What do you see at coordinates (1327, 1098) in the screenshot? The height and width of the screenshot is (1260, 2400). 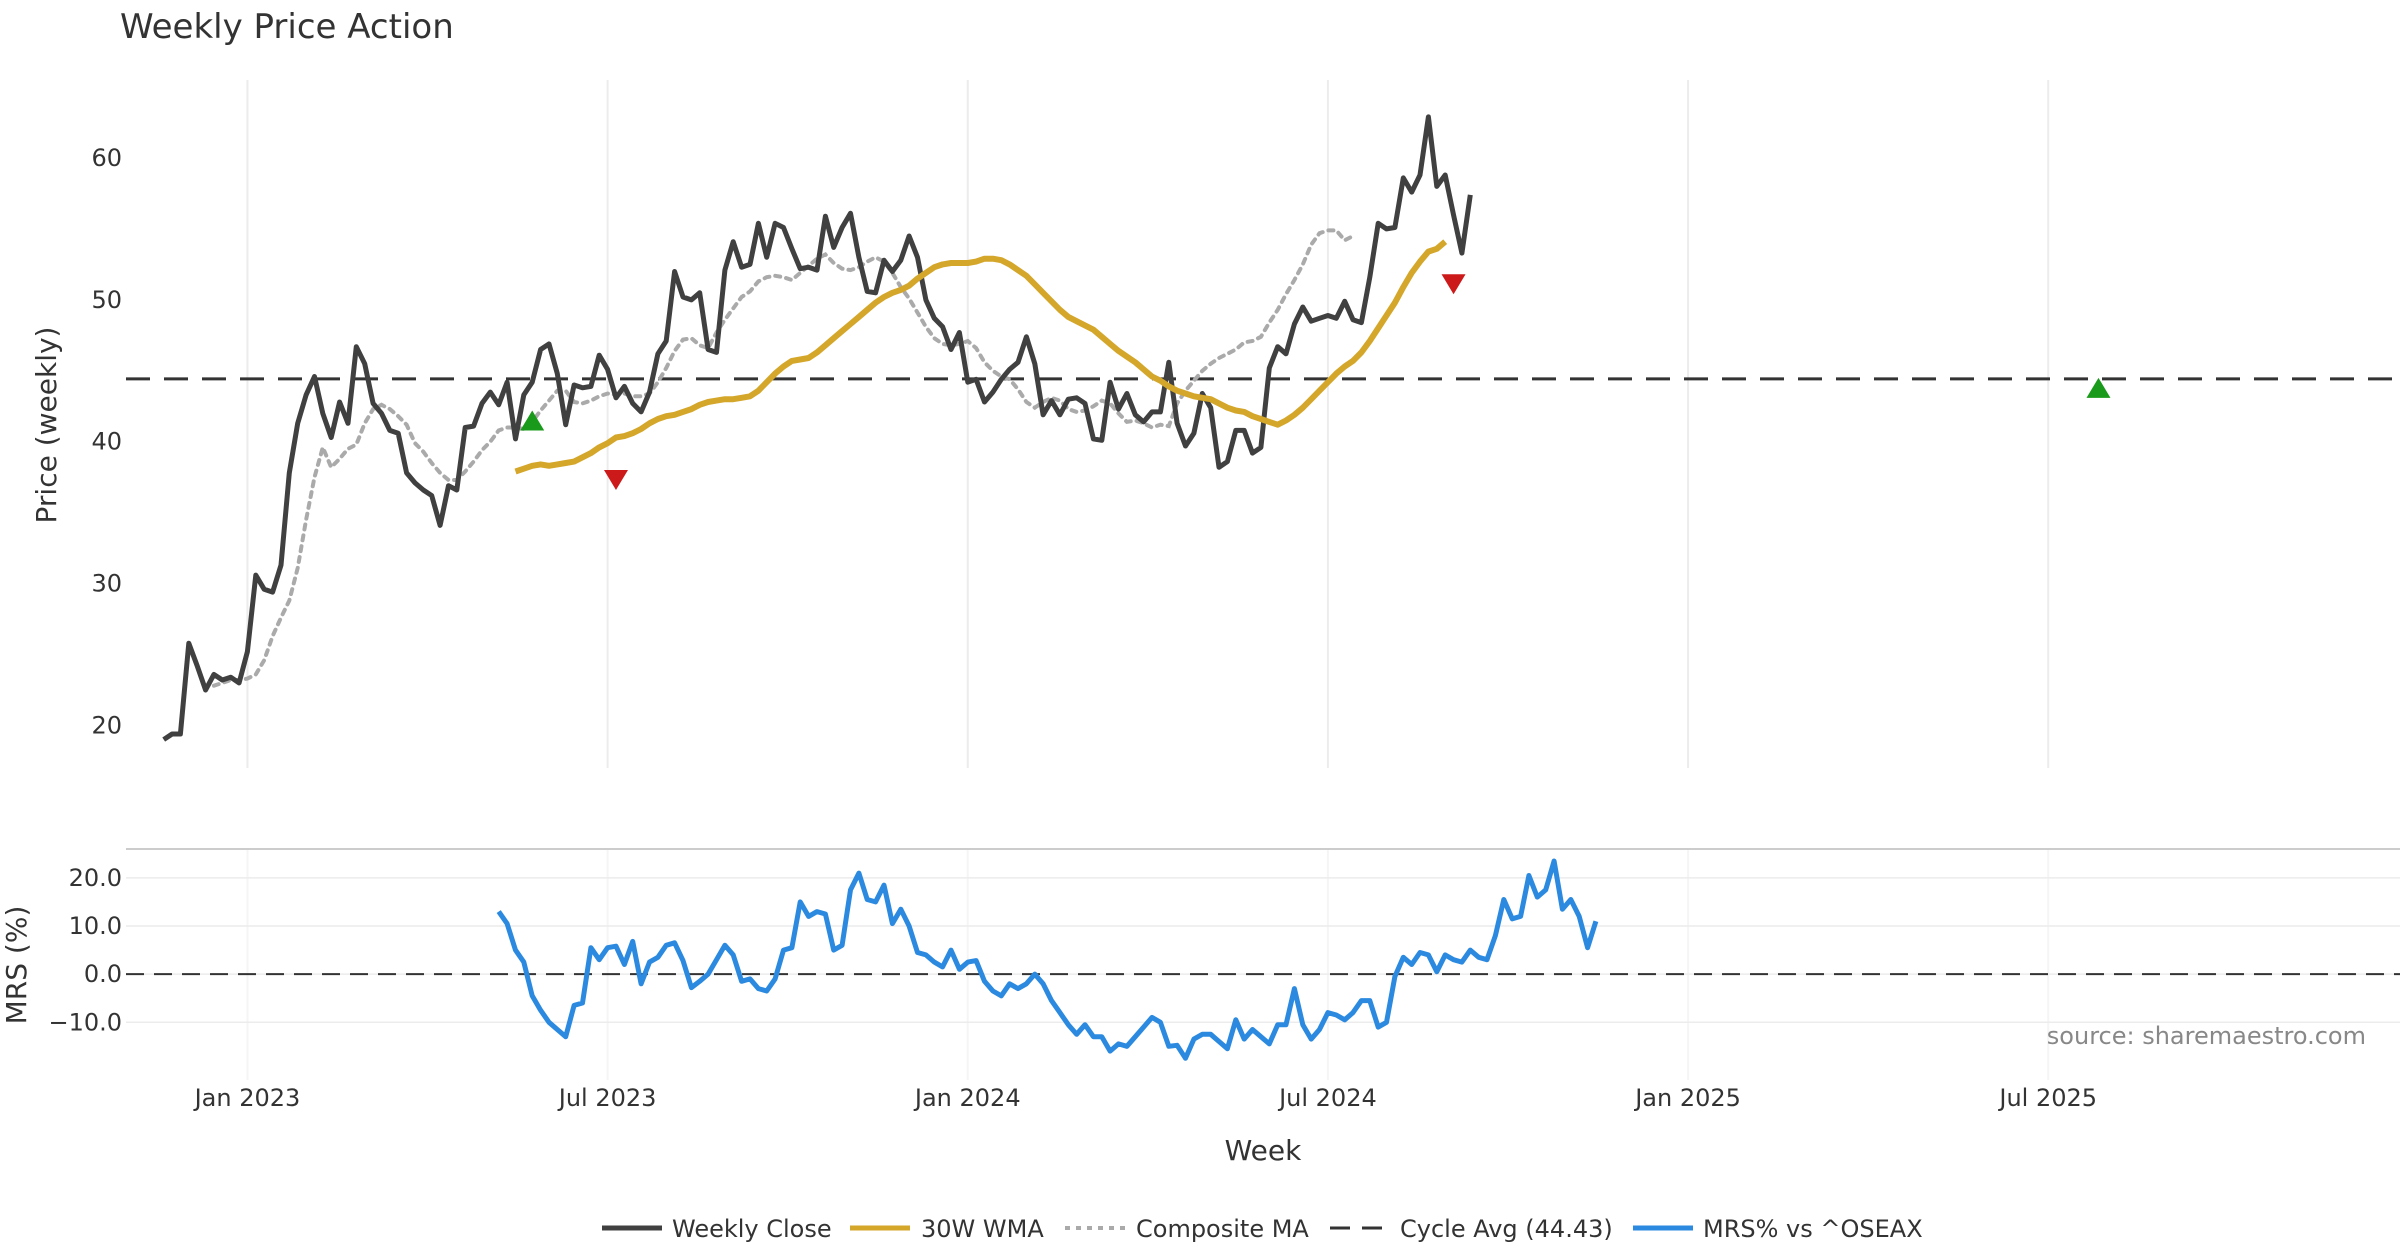 I see `x-tick-label: Jul 2024` at bounding box center [1327, 1098].